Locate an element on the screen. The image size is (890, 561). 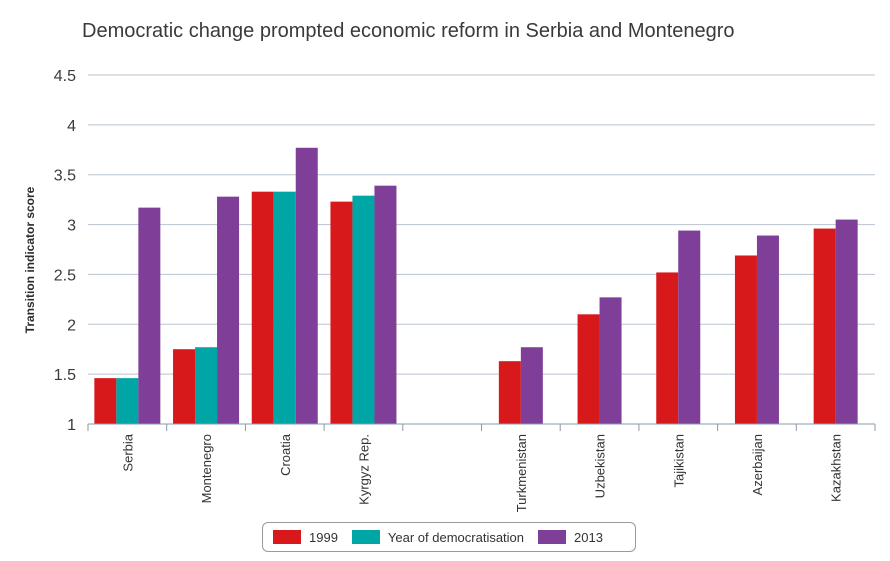
bar-croatia-2013 is located at coordinates (306, 285).